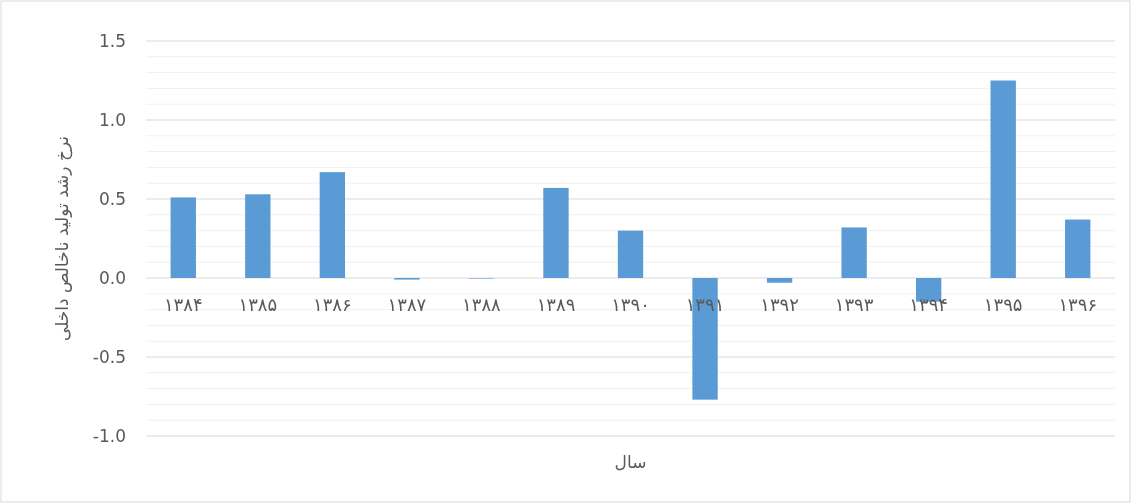  What do you see at coordinates (112, 120) in the screenshot?
I see `y-tick-label: 1.0` at bounding box center [112, 120].